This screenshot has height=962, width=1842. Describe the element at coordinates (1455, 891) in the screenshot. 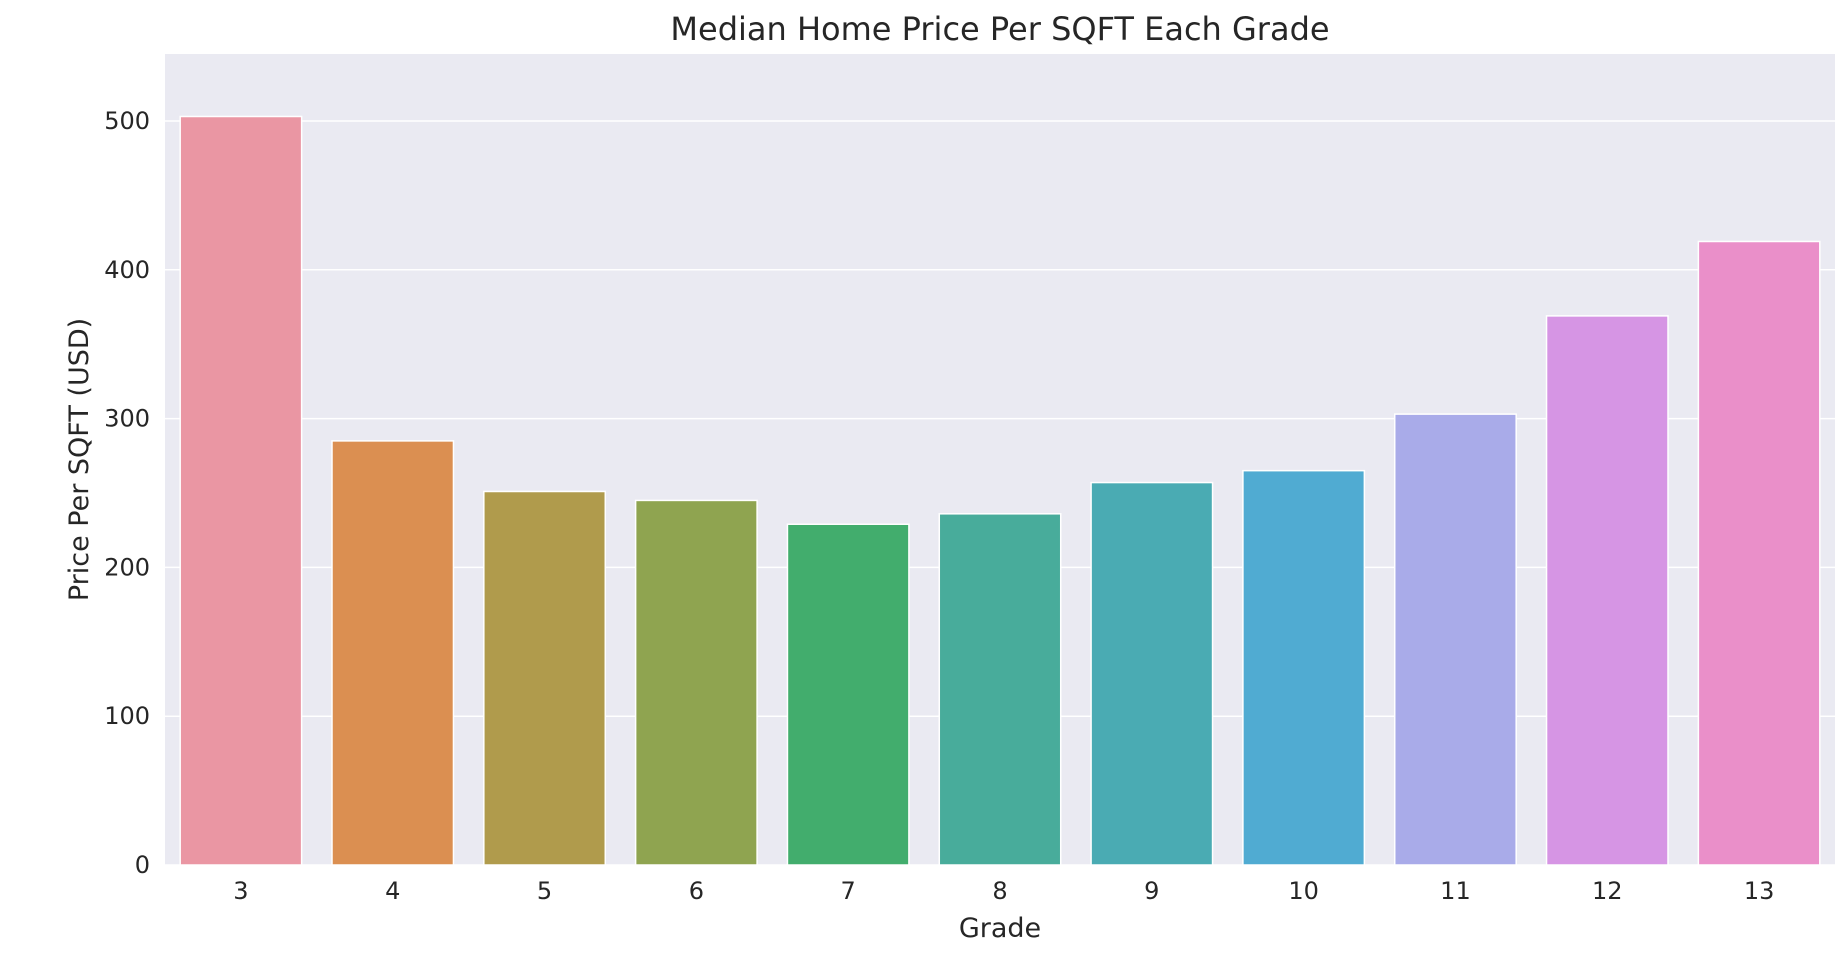

I see `x-tick-label: 11` at that location.